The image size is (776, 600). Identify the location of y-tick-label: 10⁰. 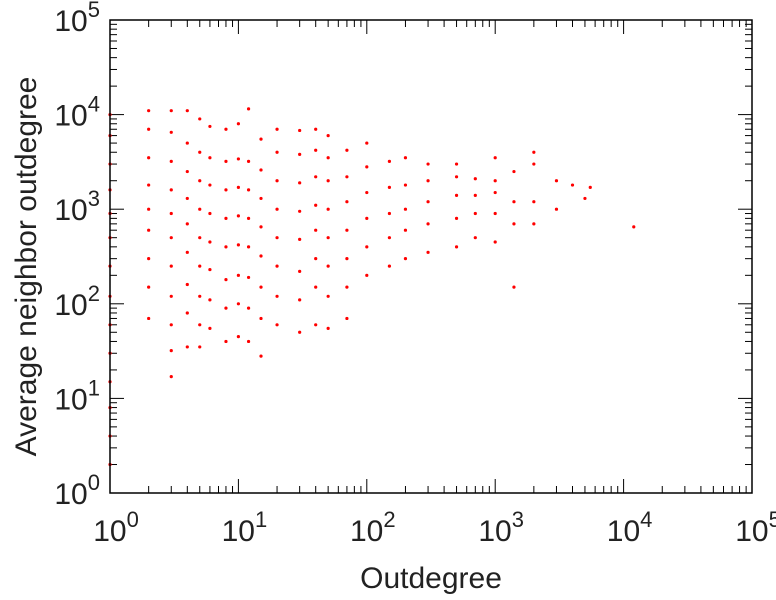
(77, 490).